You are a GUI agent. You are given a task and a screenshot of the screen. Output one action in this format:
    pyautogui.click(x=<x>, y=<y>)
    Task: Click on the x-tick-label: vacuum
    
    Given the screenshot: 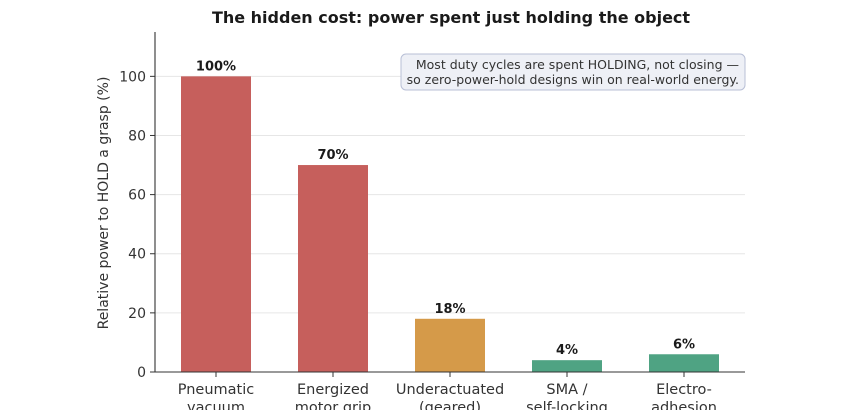 What is the action you would take?
    pyautogui.click(x=216, y=405)
    